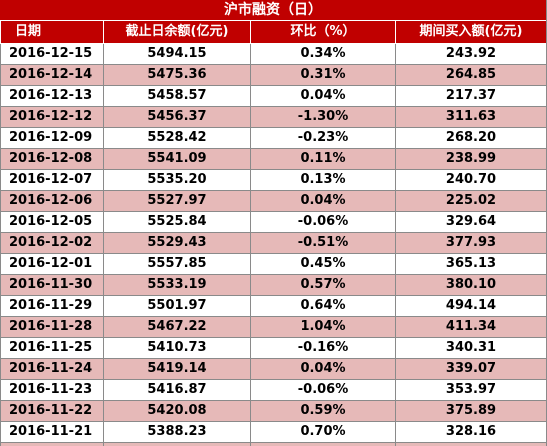 This screenshot has width=547, height=446. What do you see at coordinates (52, 138) in the screenshot?
I see `date-cell: 2016-12-09` at bounding box center [52, 138].